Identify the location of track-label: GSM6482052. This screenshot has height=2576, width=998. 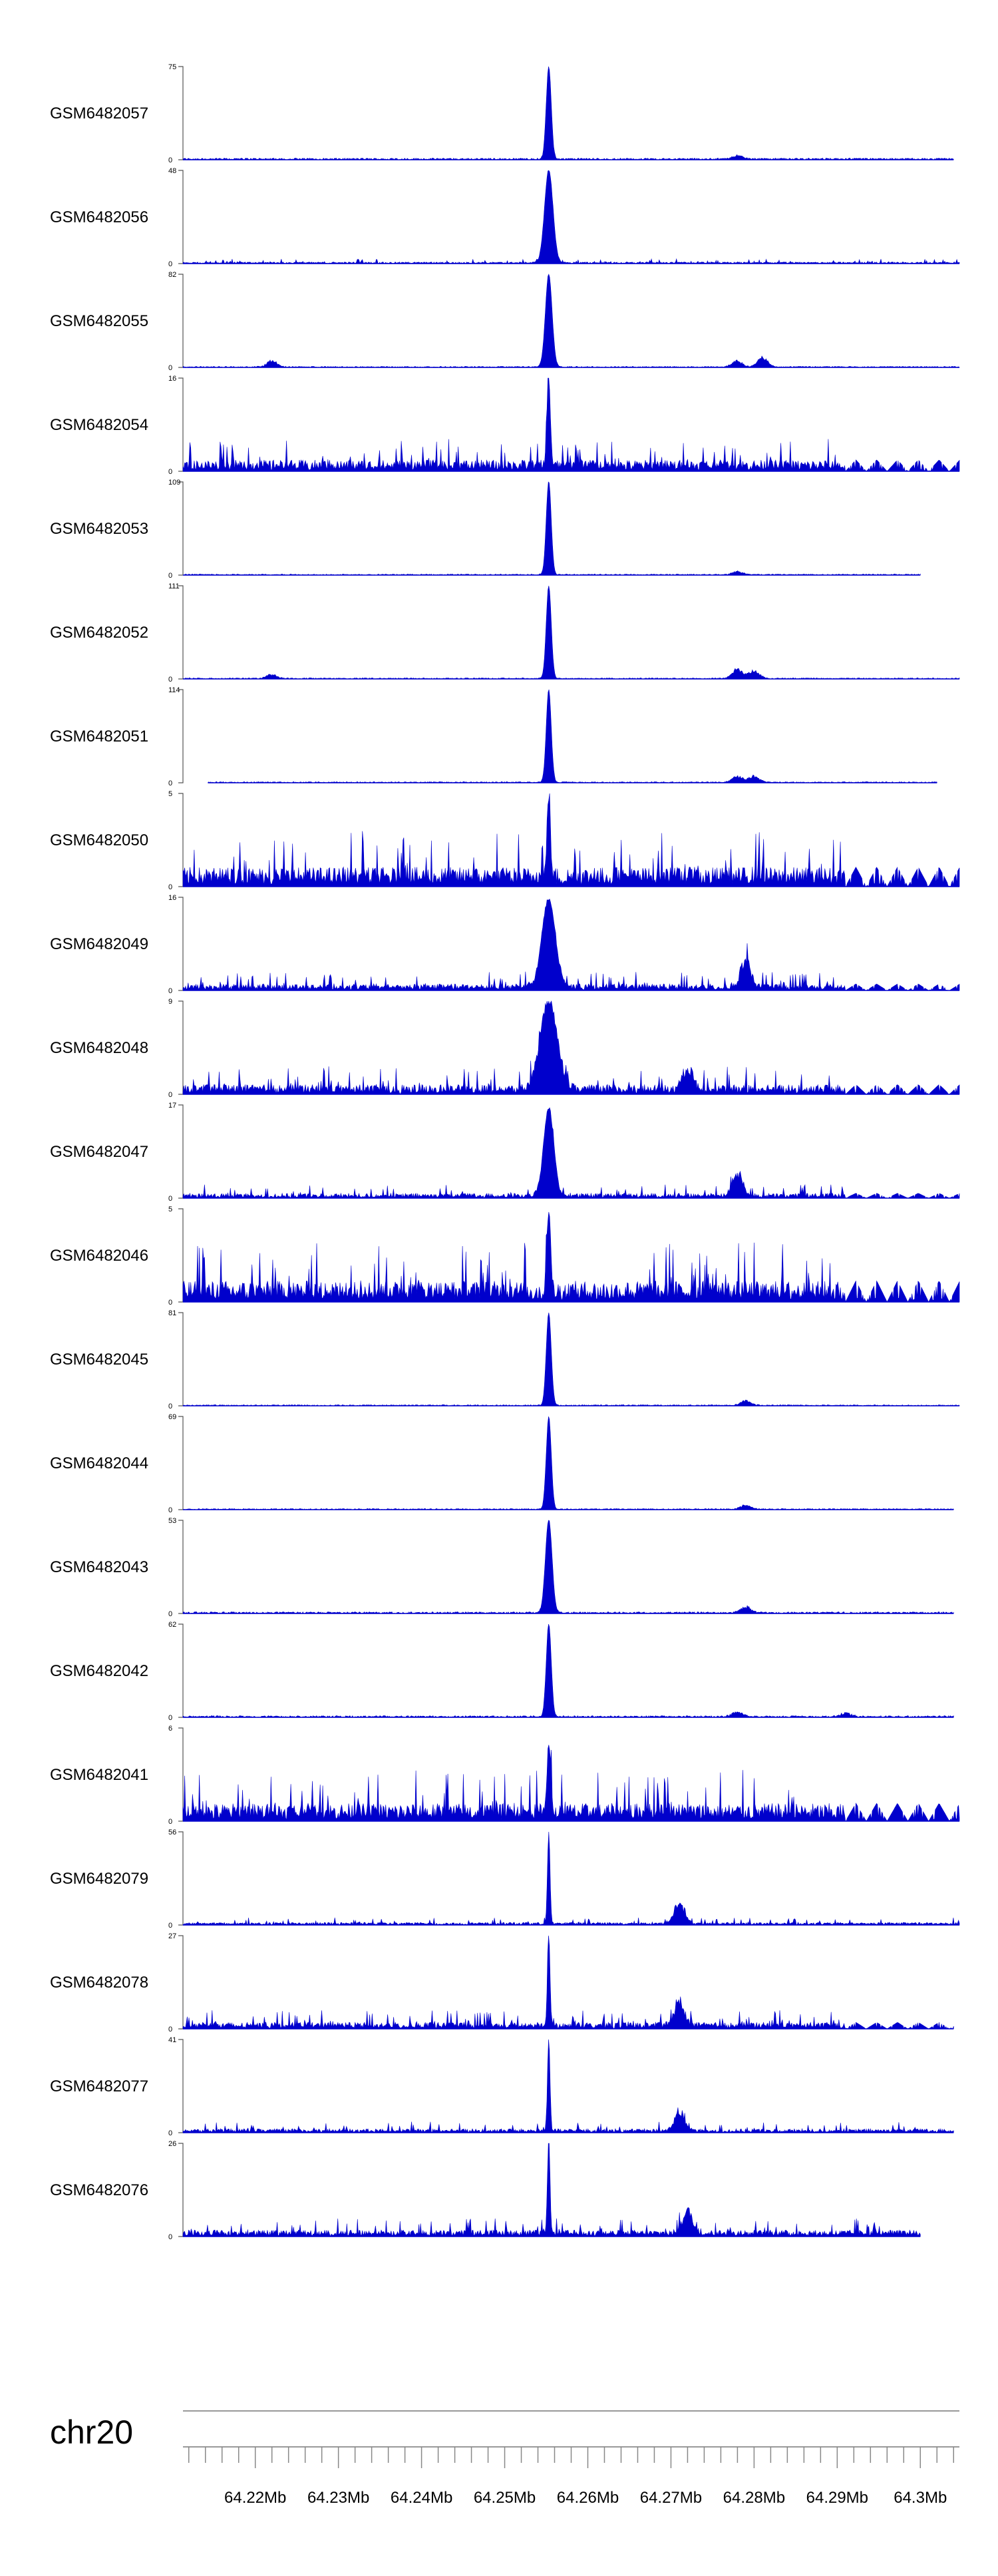
(99, 633).